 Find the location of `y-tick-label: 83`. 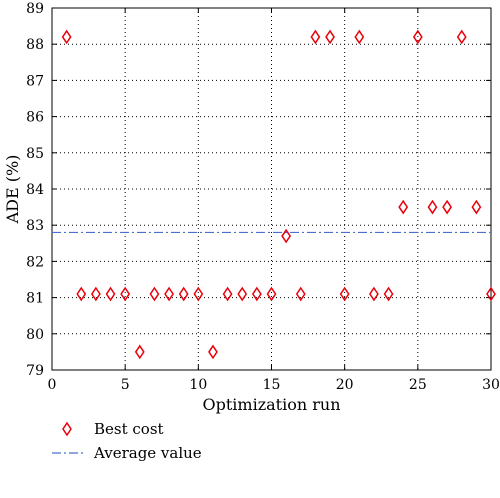

y-tick-label: 83 is located at coordinates (35, 226).